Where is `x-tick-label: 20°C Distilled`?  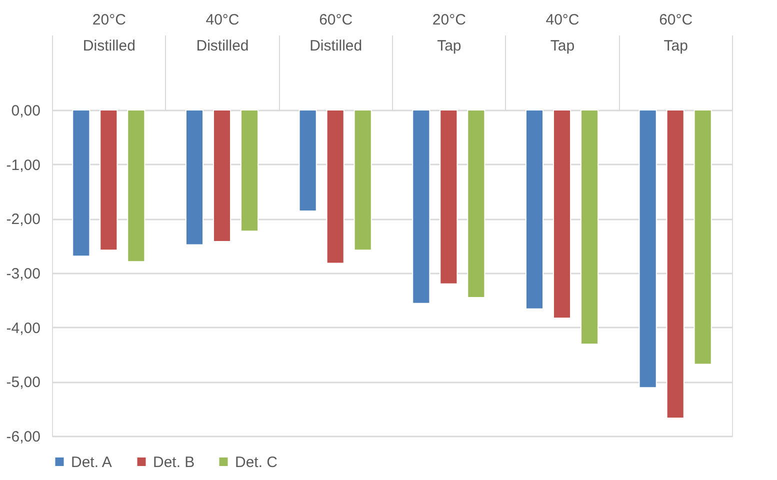 x-tick-label: 20°C Distilled is located at coordinates (109, 33).